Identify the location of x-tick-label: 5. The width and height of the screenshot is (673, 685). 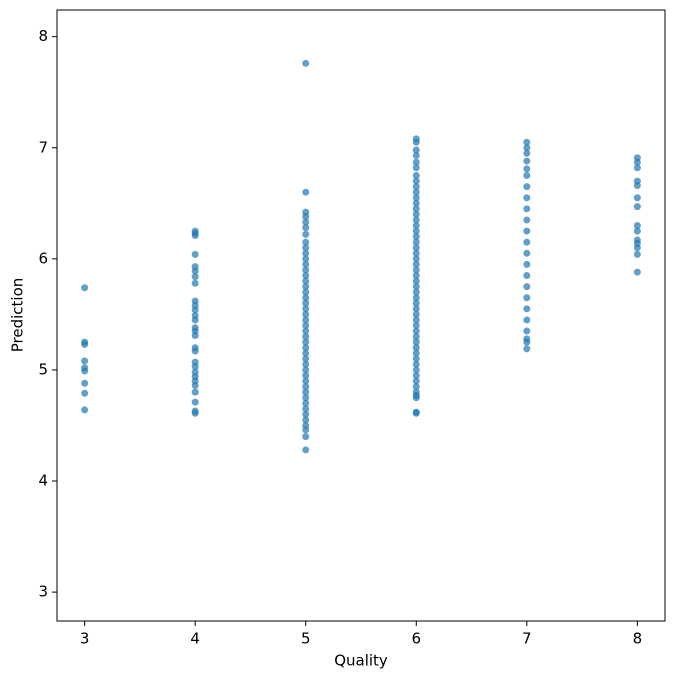
(306, 639).